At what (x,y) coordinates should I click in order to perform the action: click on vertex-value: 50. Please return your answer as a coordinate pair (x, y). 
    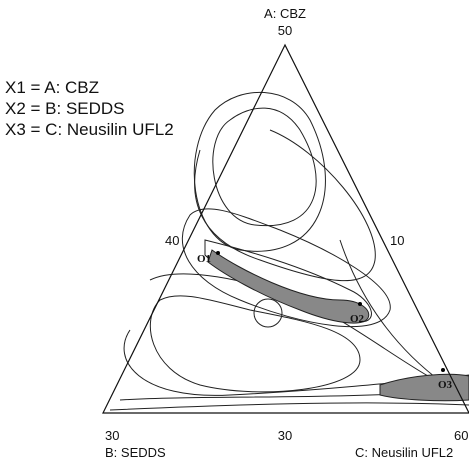
    Looking at the image, I should click on (285, 30).